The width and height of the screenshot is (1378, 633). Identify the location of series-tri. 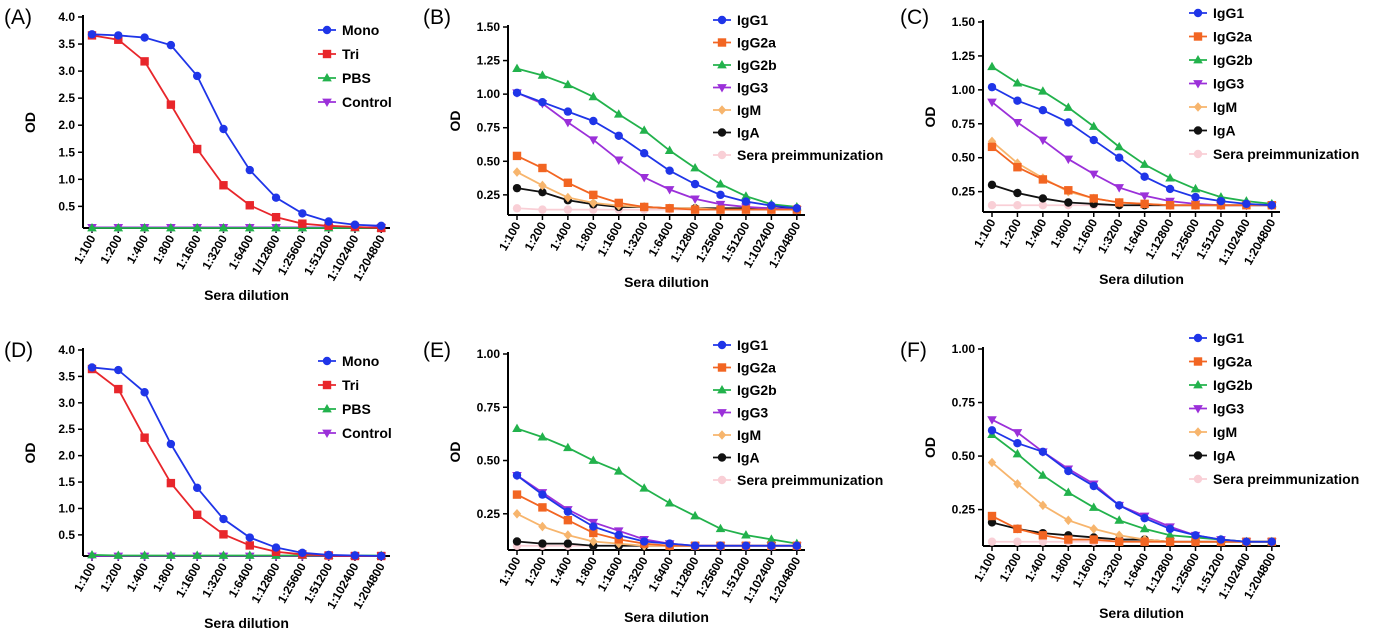
(236, 132).